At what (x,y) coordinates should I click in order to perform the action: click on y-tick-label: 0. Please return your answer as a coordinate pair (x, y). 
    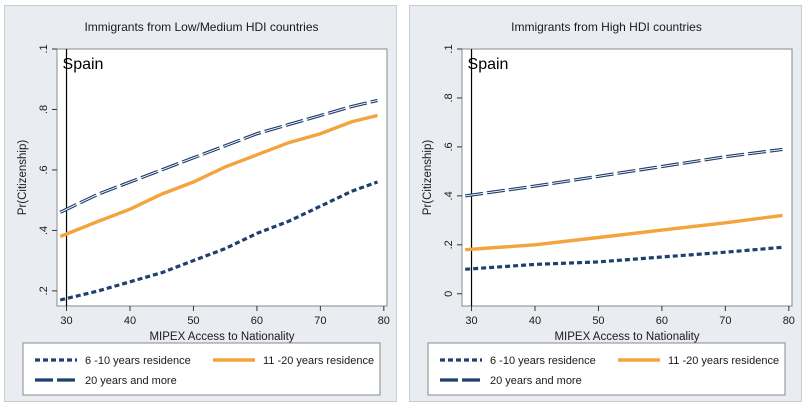
    Looking at the image, I should click on (449, 294).